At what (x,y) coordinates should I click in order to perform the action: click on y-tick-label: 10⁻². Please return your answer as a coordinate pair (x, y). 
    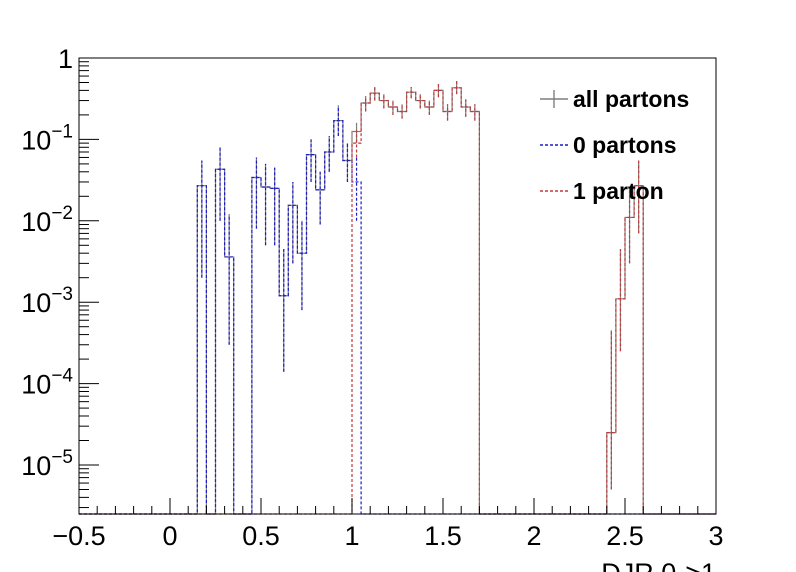
    Looking at the image, I should click on (47, 220).